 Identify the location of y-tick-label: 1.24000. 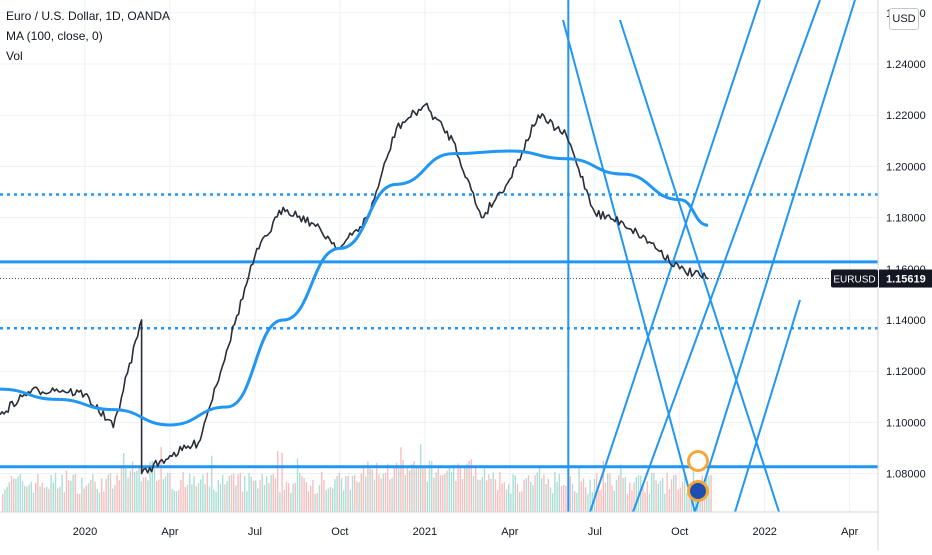
(906, 65).